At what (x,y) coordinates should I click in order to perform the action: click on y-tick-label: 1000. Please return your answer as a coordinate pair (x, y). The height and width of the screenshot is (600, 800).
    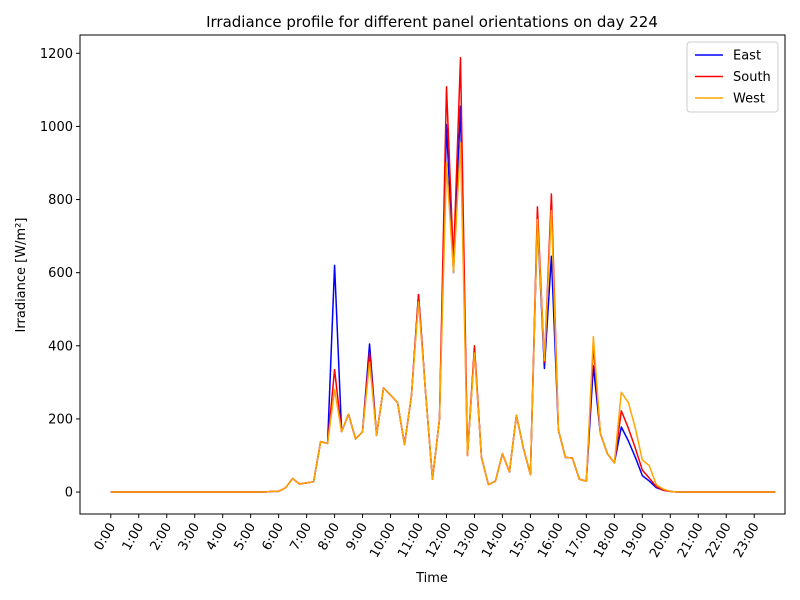
    Looking at the image, I should click on (56, 127).